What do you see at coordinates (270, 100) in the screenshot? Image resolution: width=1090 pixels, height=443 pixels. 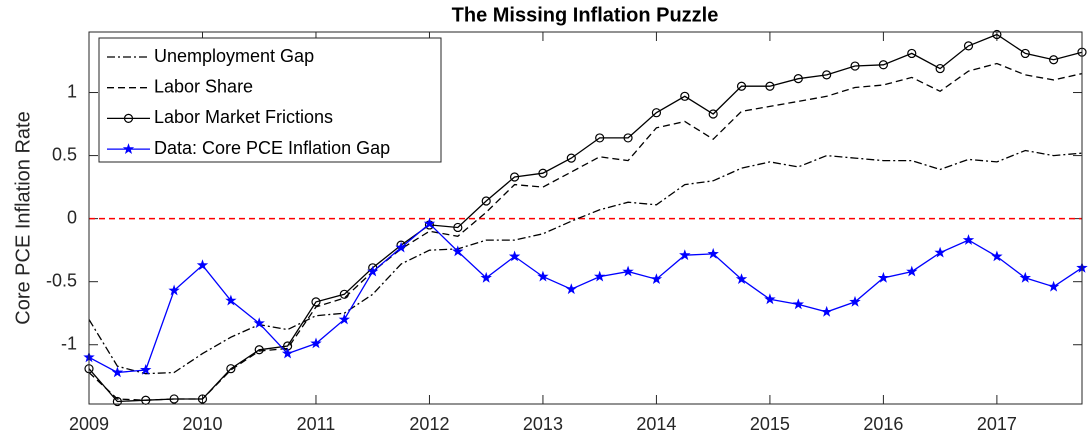 I see `legend-box` at bounding box center [270, 100].